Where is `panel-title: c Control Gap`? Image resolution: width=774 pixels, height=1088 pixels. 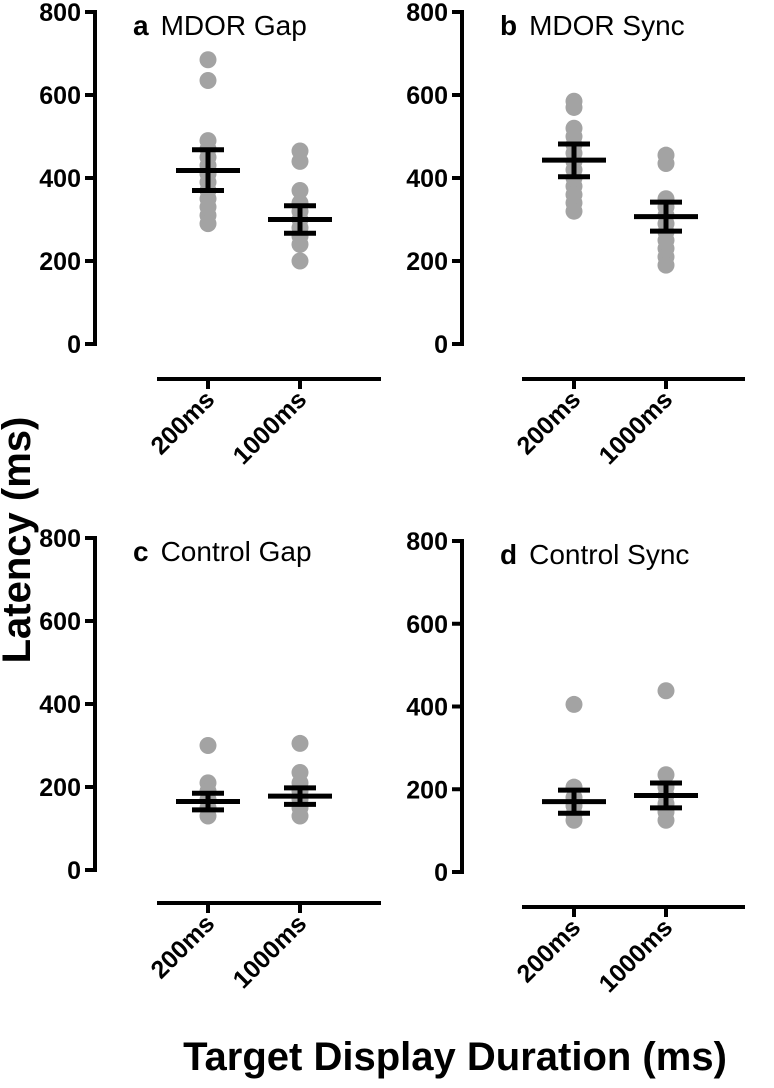 panel-title: c Control Gap is located at coordinates (222, 551).